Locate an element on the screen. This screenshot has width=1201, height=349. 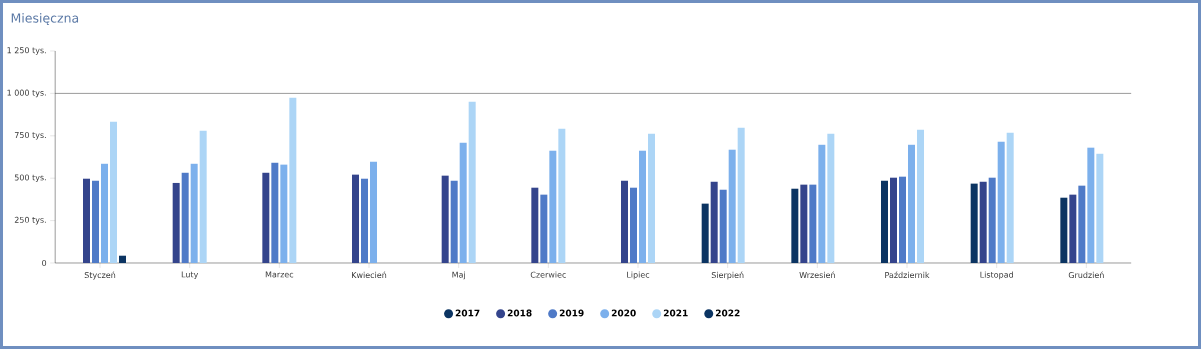
y-tick-label: 0 is located at coordinates (44, 263).